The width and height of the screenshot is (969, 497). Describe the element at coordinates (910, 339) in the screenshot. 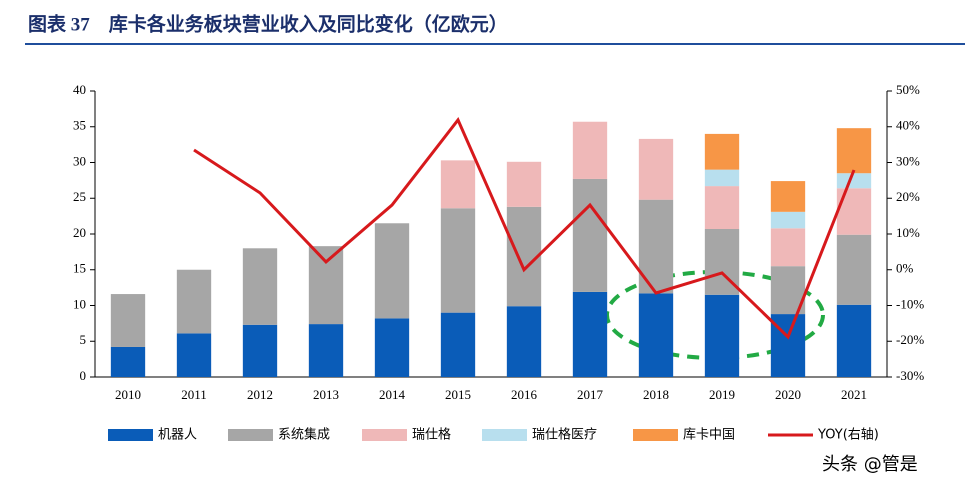

I see `y2-tick-label: -20%` at that location.